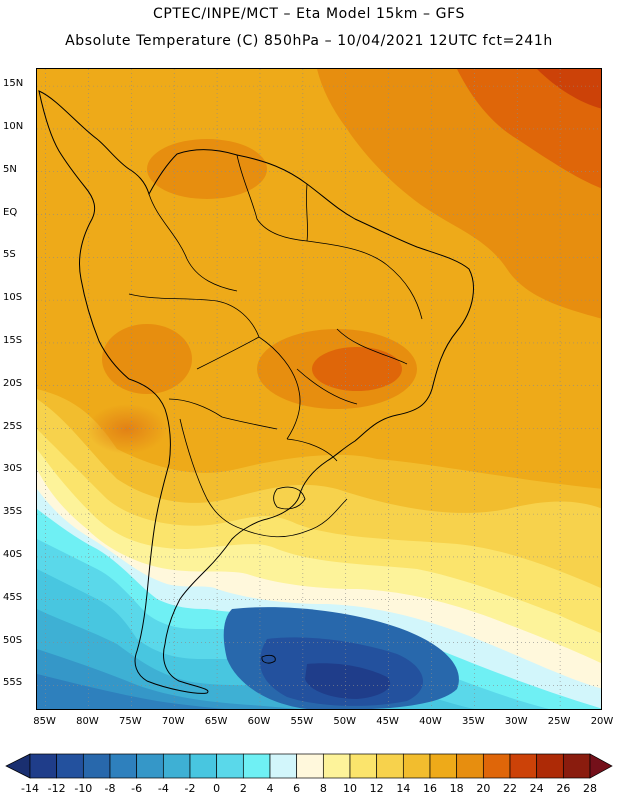 This screenshot has height=800, width=618. Describe the element at coordinates (357, 369) in the screenshot. I see `temperature-warm-brazil-core` at that location.